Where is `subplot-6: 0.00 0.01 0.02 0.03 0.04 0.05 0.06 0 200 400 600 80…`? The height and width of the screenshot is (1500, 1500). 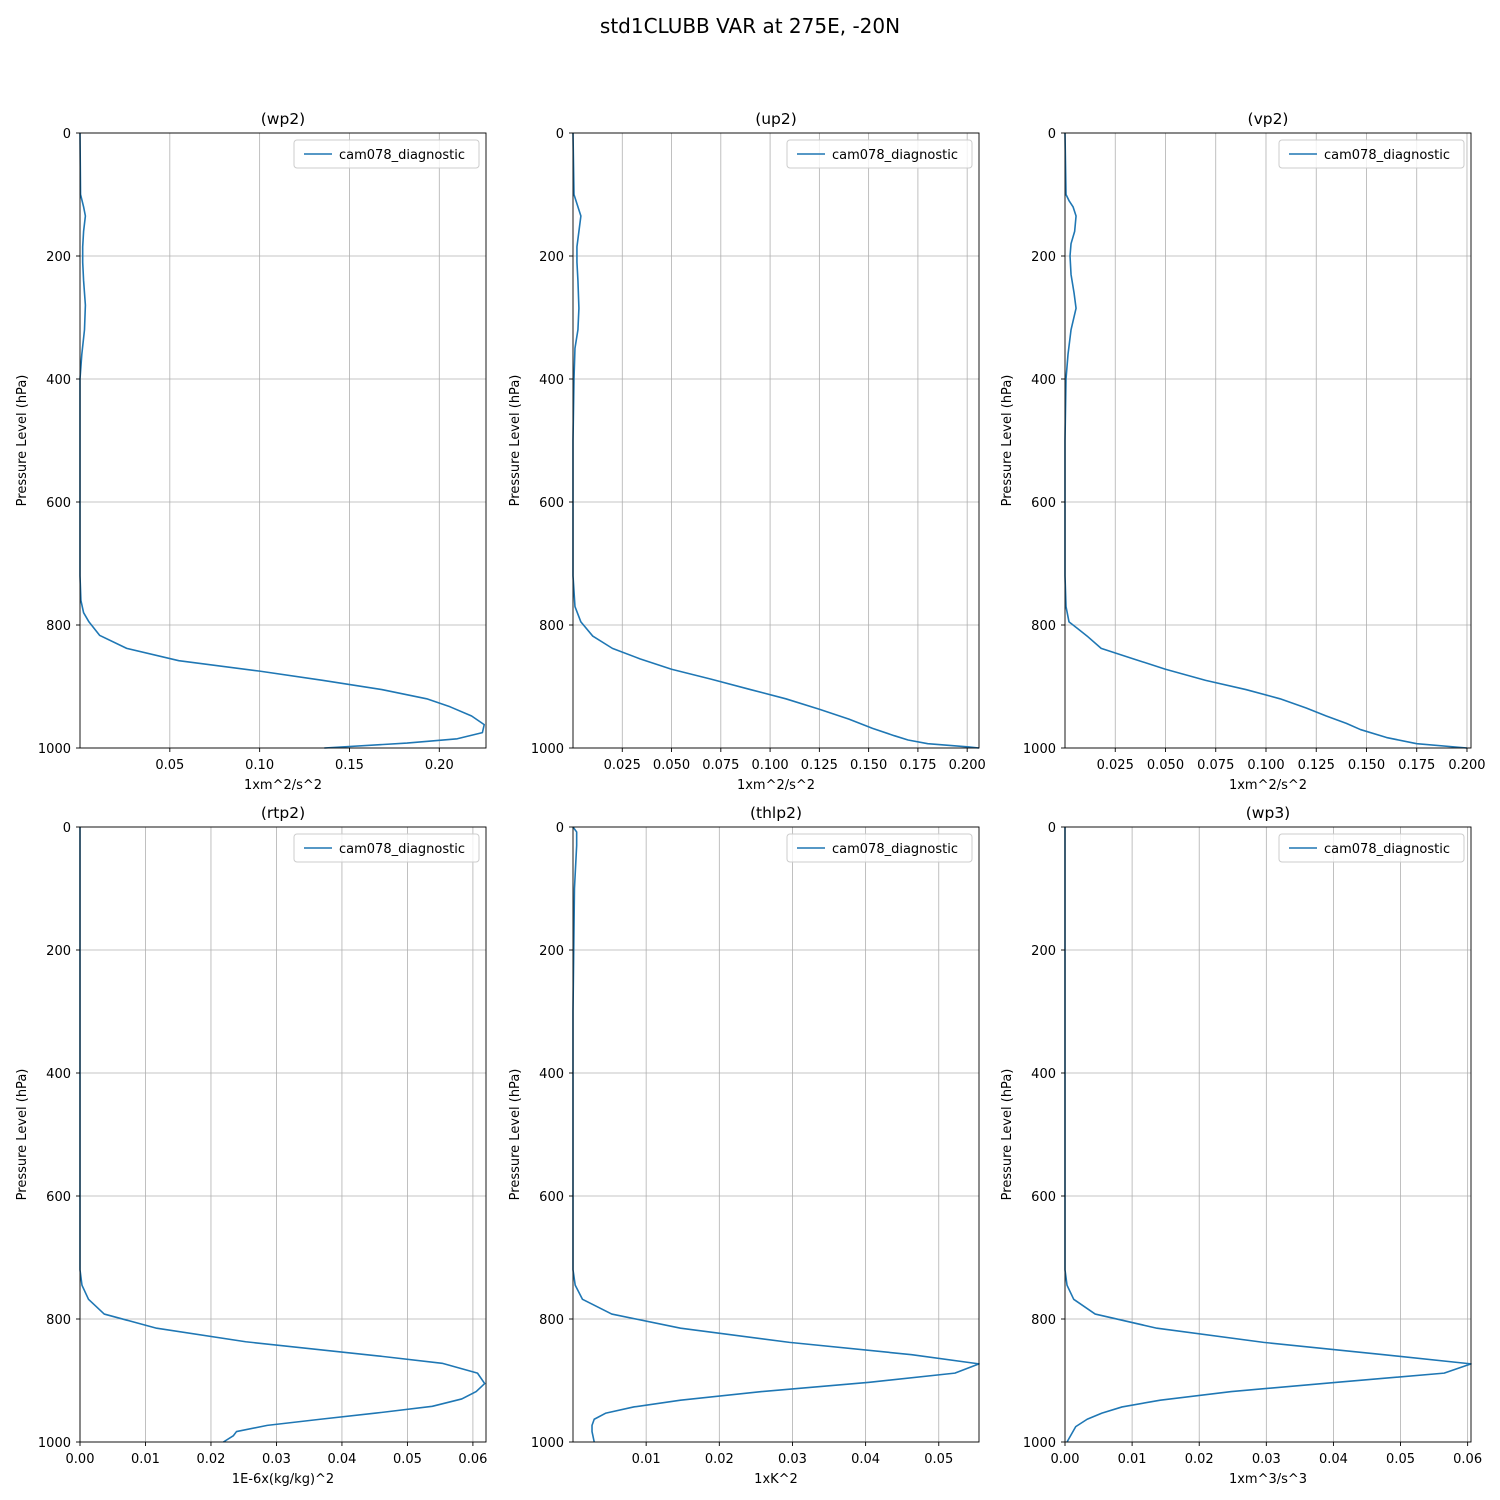
subplot-6: 0.00 0.01 0.02 0.03 0.04 0.05 0.06 0 200 400 600 80… is located at coordinates (1241, 1145).